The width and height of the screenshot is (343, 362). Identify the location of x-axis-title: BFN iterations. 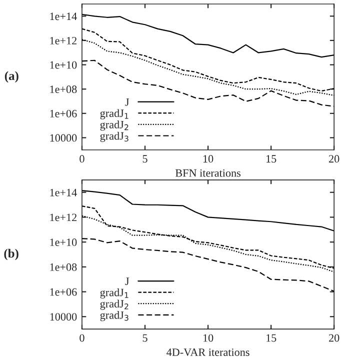
(207, 173).